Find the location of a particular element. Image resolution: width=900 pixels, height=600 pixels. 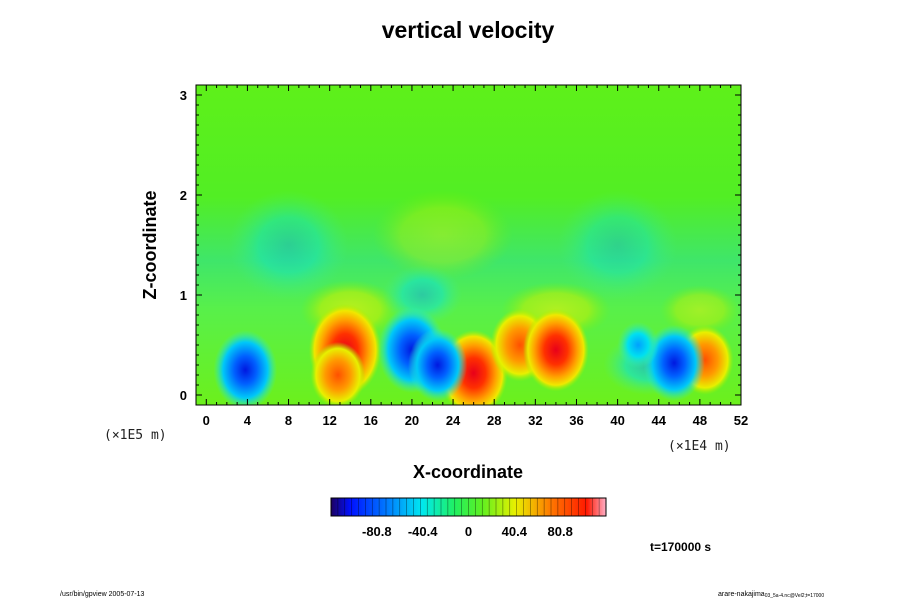

footer-right-sub: 03_5a-4.nc@Vel2;t=17000 is located at coordinates (795, 596).